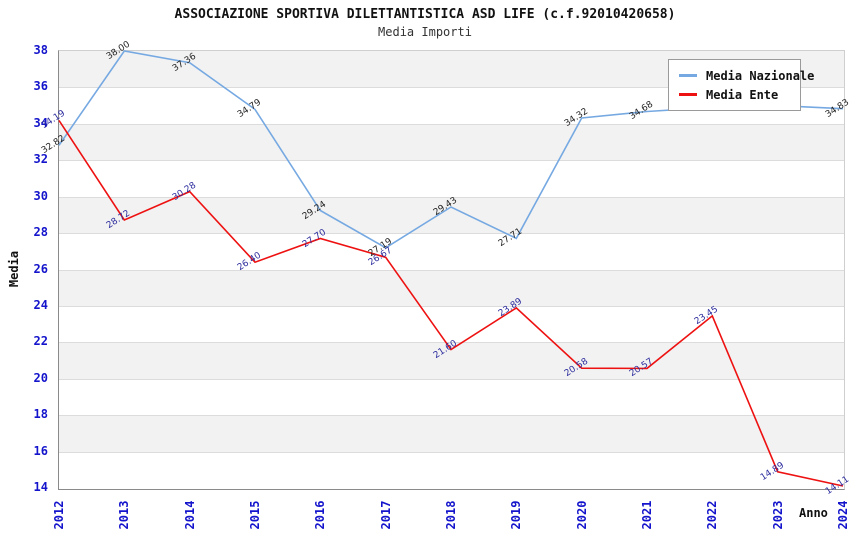  I want to click on x-tick-label: 2020, so click(581, 515).